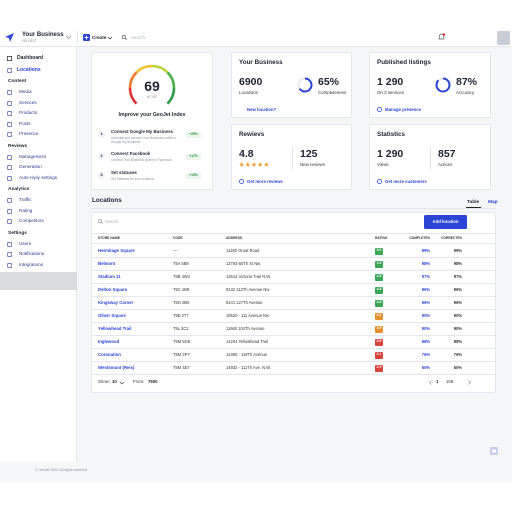 This screenshot has height=512, width=512. Describe the element at coordinates (18, 146) in the screenshot. I see `nav-group-title: Reviews` at that location.